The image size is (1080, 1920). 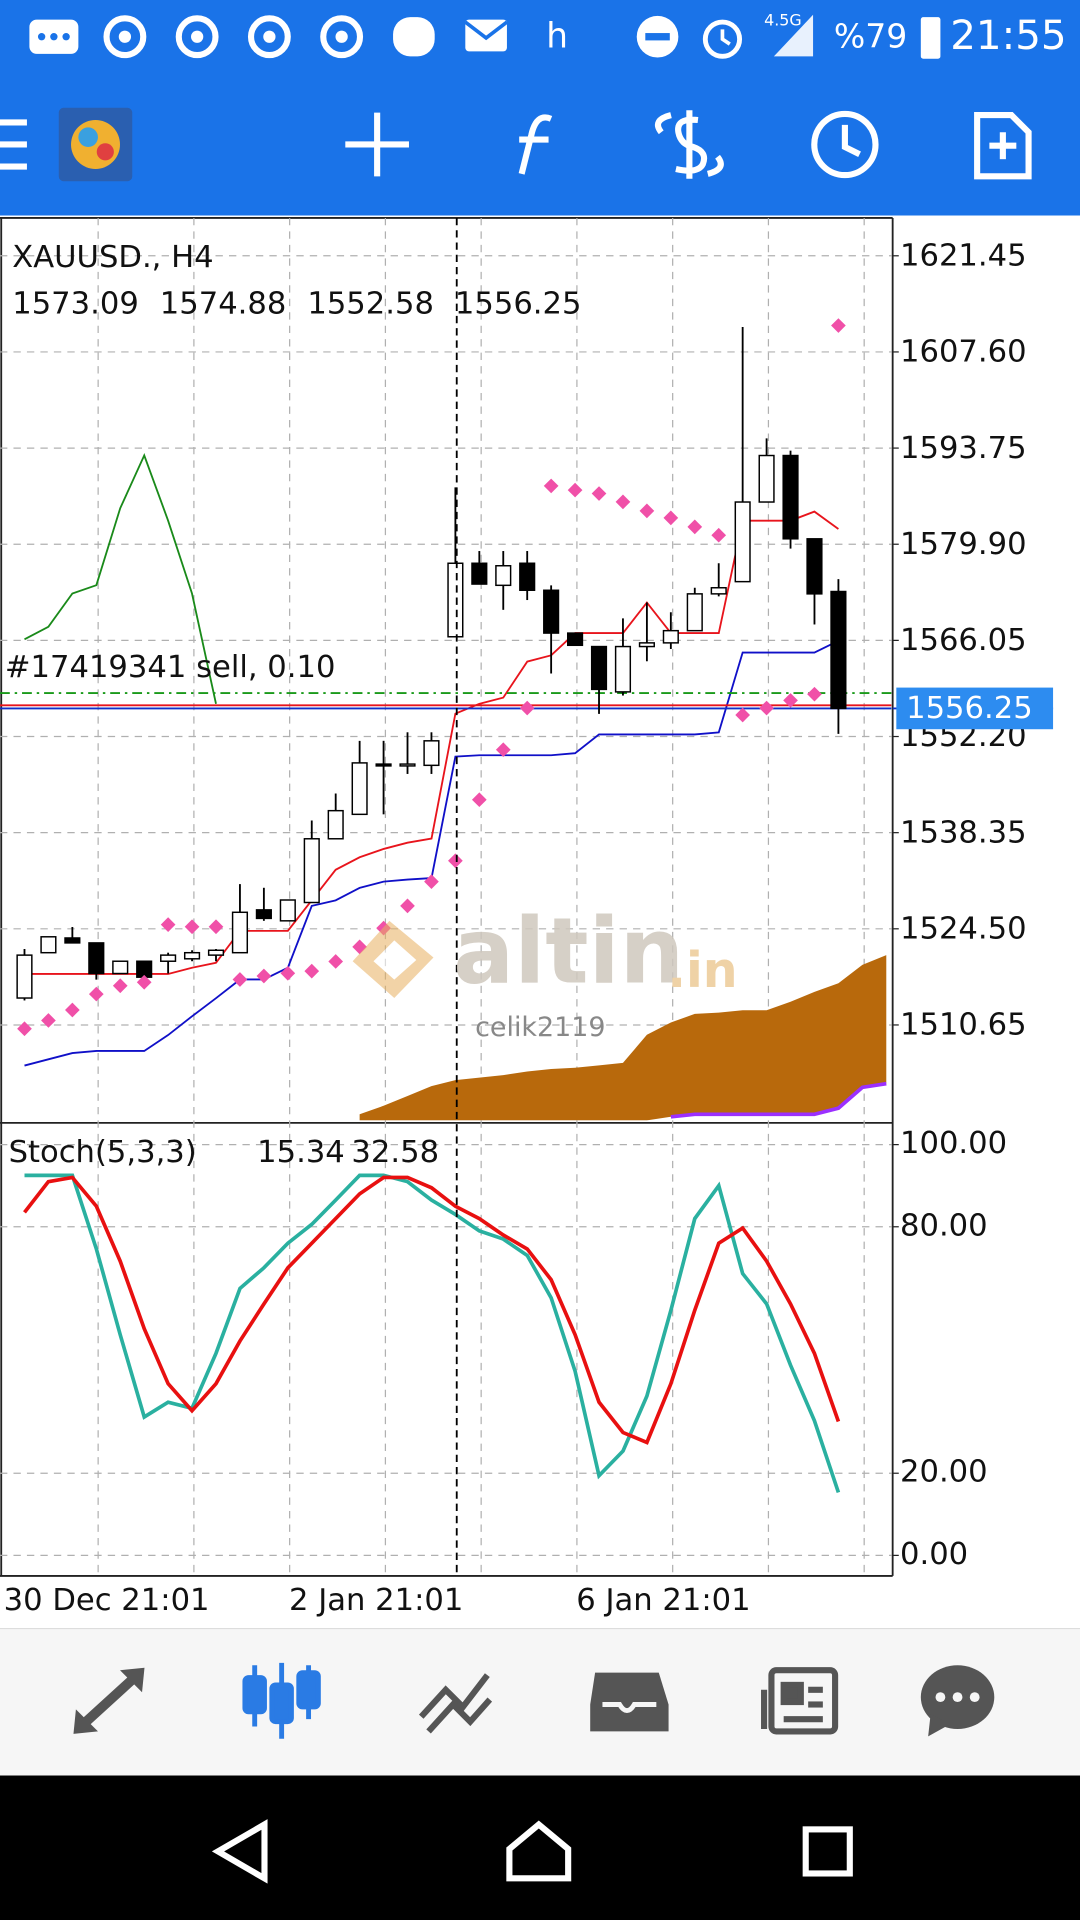 What do you see at coordinates (377, 144) in the screenshot?
I see `crosshair-button` at bounding box center [377, 144].